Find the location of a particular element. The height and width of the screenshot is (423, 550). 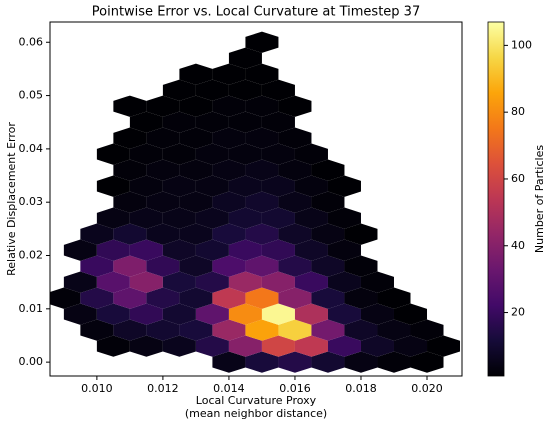

x-tick-label: 0.012 is located at coordinates (163, 388).